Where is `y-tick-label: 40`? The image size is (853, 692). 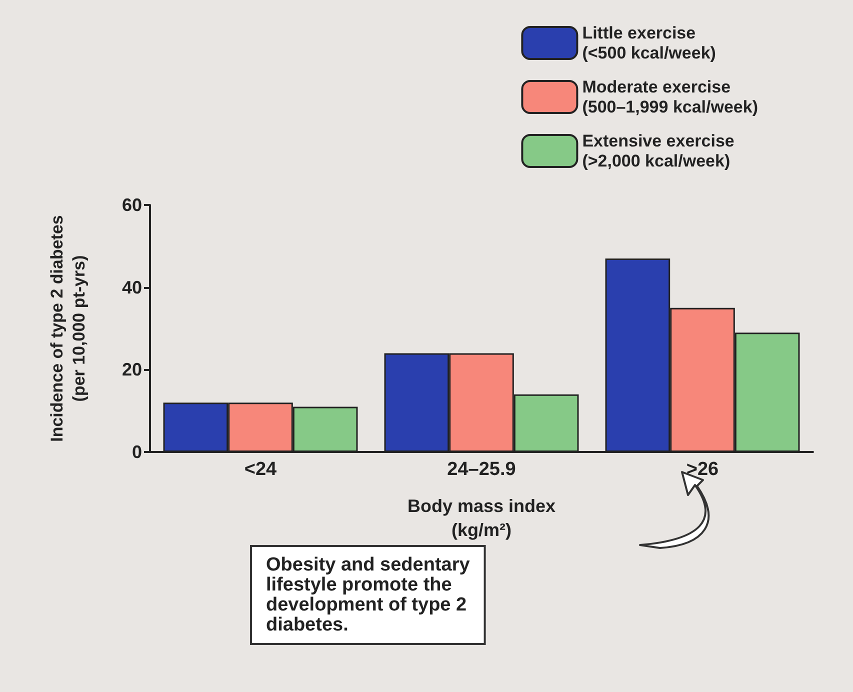 y-tick-label: 40 is located at coordinates (132, 287).